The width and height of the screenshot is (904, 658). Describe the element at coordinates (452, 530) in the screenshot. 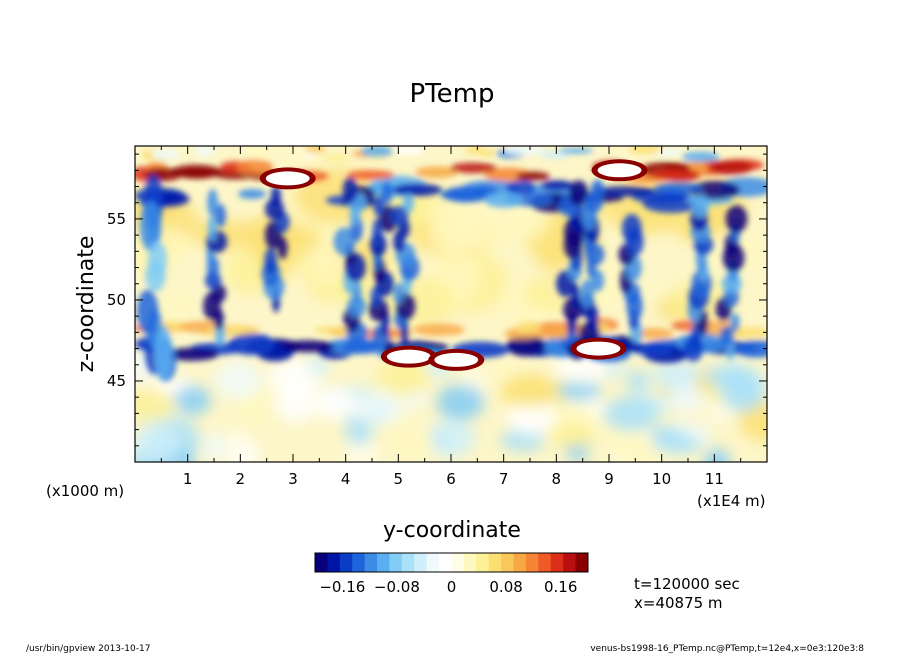

I see `x-axis-title: y-coordinate` at that location.